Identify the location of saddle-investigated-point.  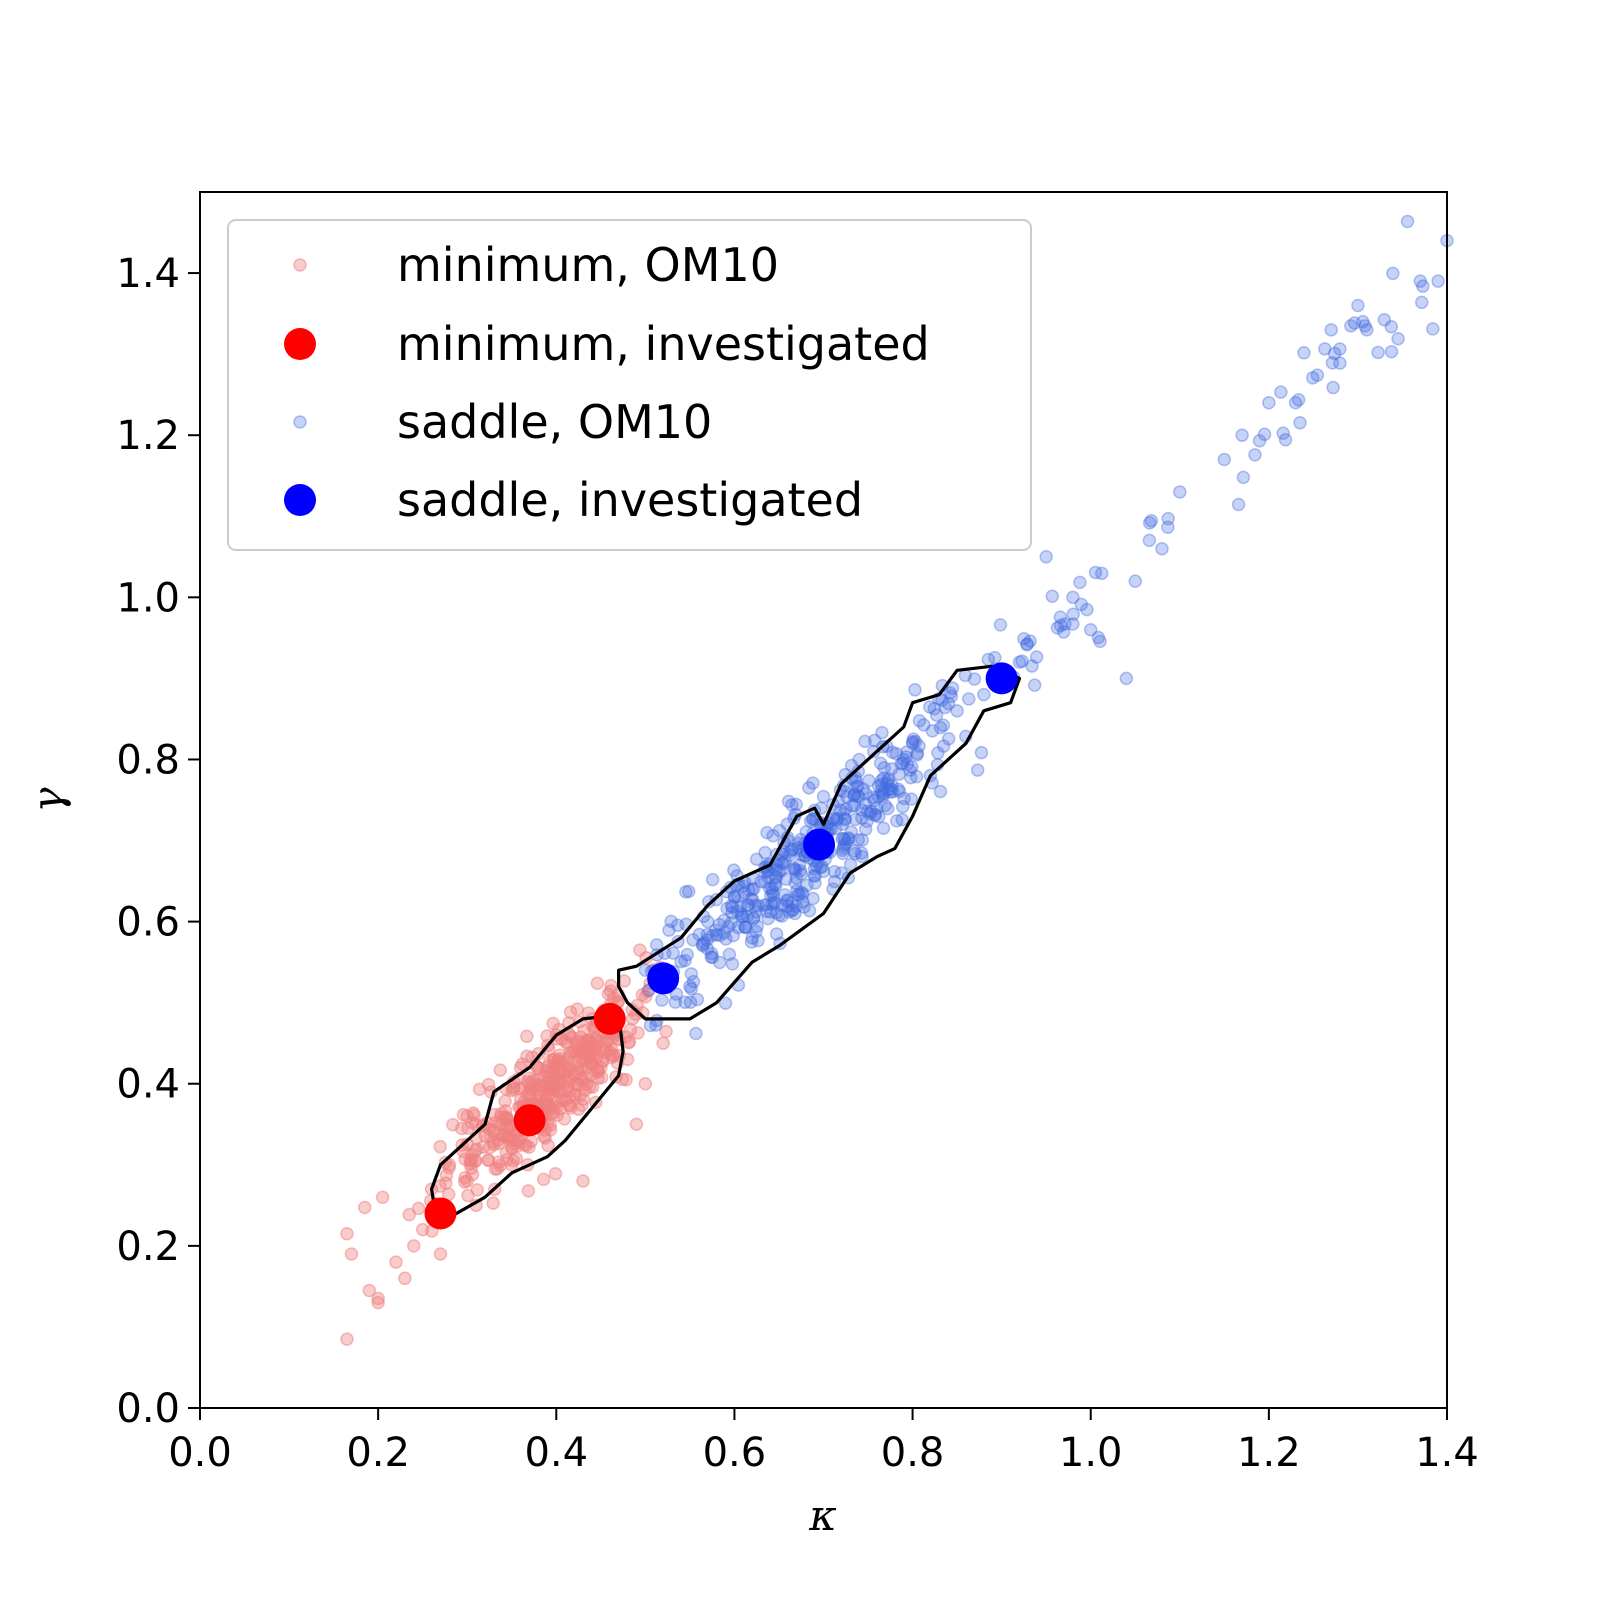
(1001, 678).